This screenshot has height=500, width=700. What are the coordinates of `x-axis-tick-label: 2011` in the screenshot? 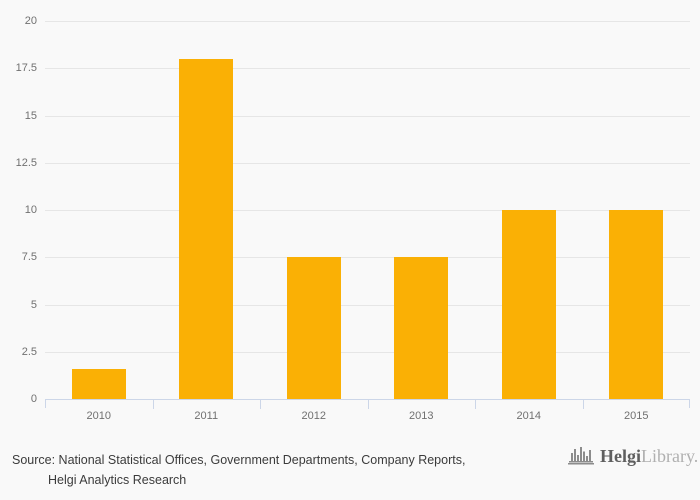 It's located at (206, 416).